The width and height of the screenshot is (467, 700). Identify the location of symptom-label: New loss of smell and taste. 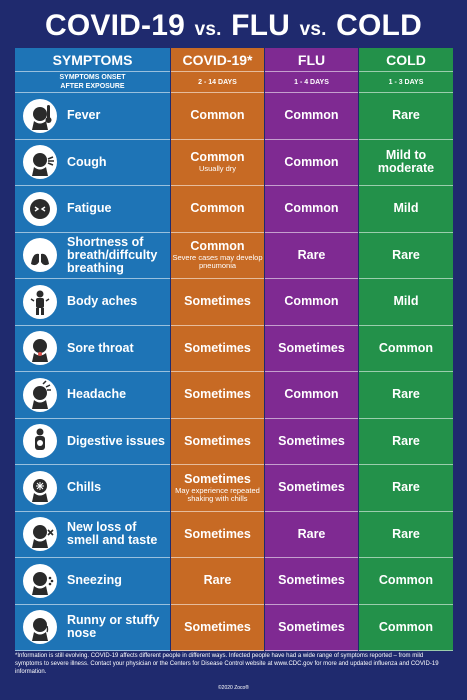
(112, 534).